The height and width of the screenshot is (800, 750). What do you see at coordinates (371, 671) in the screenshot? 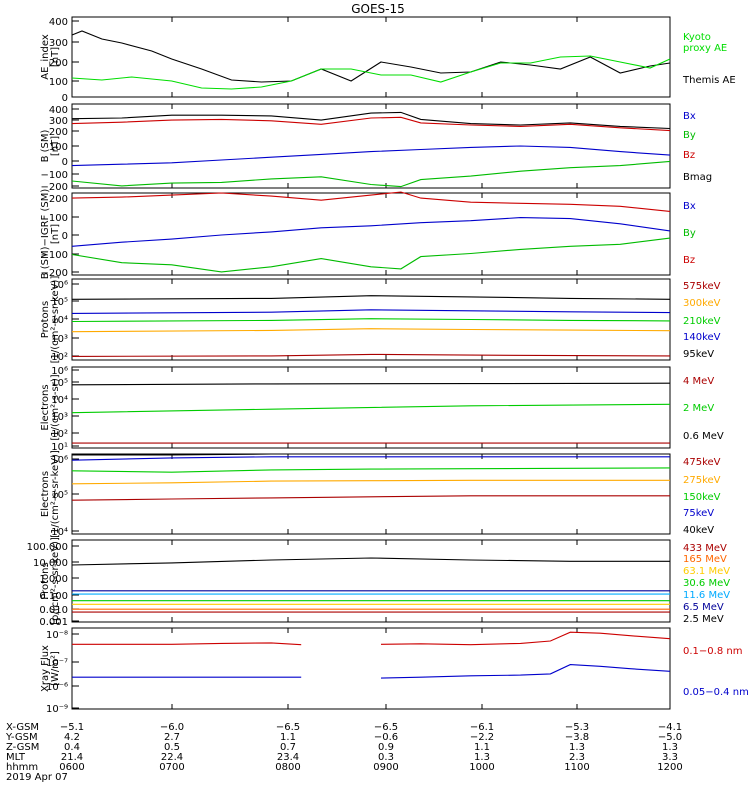
I see `series-line-0-05-0-4-nm` at bounding box center [371, 671].